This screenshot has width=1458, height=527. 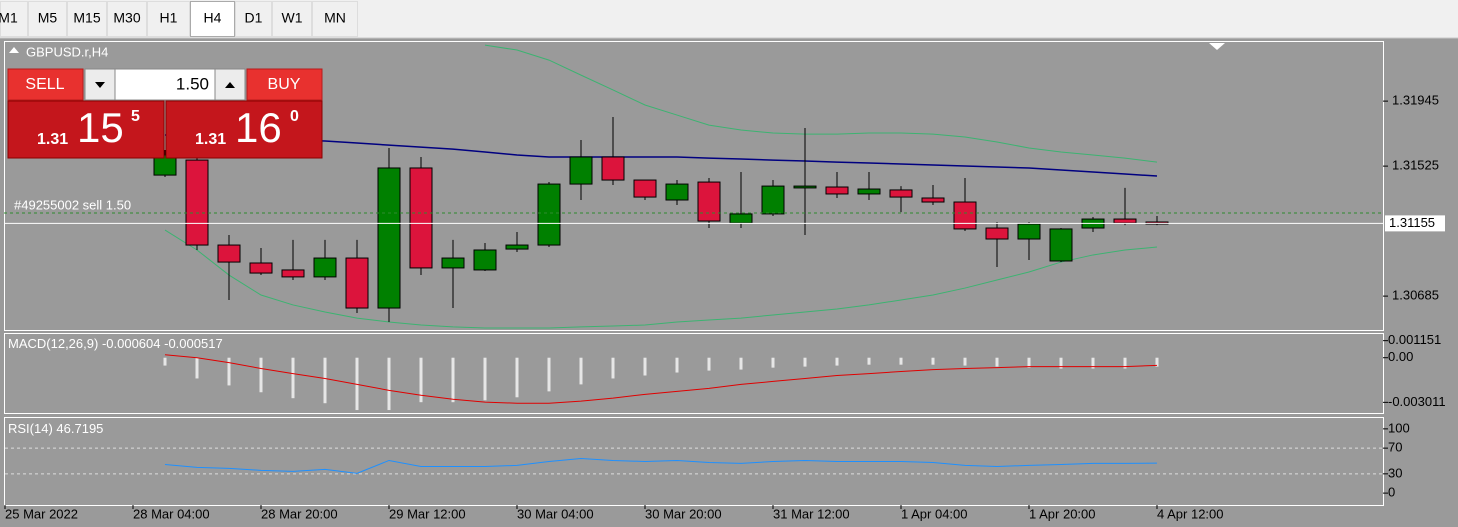 What do you see at coordinates (171, 513) in the screenshot?
I see `x-tick-label: 28 Mar 04:00` at bounding box center [171, 513].